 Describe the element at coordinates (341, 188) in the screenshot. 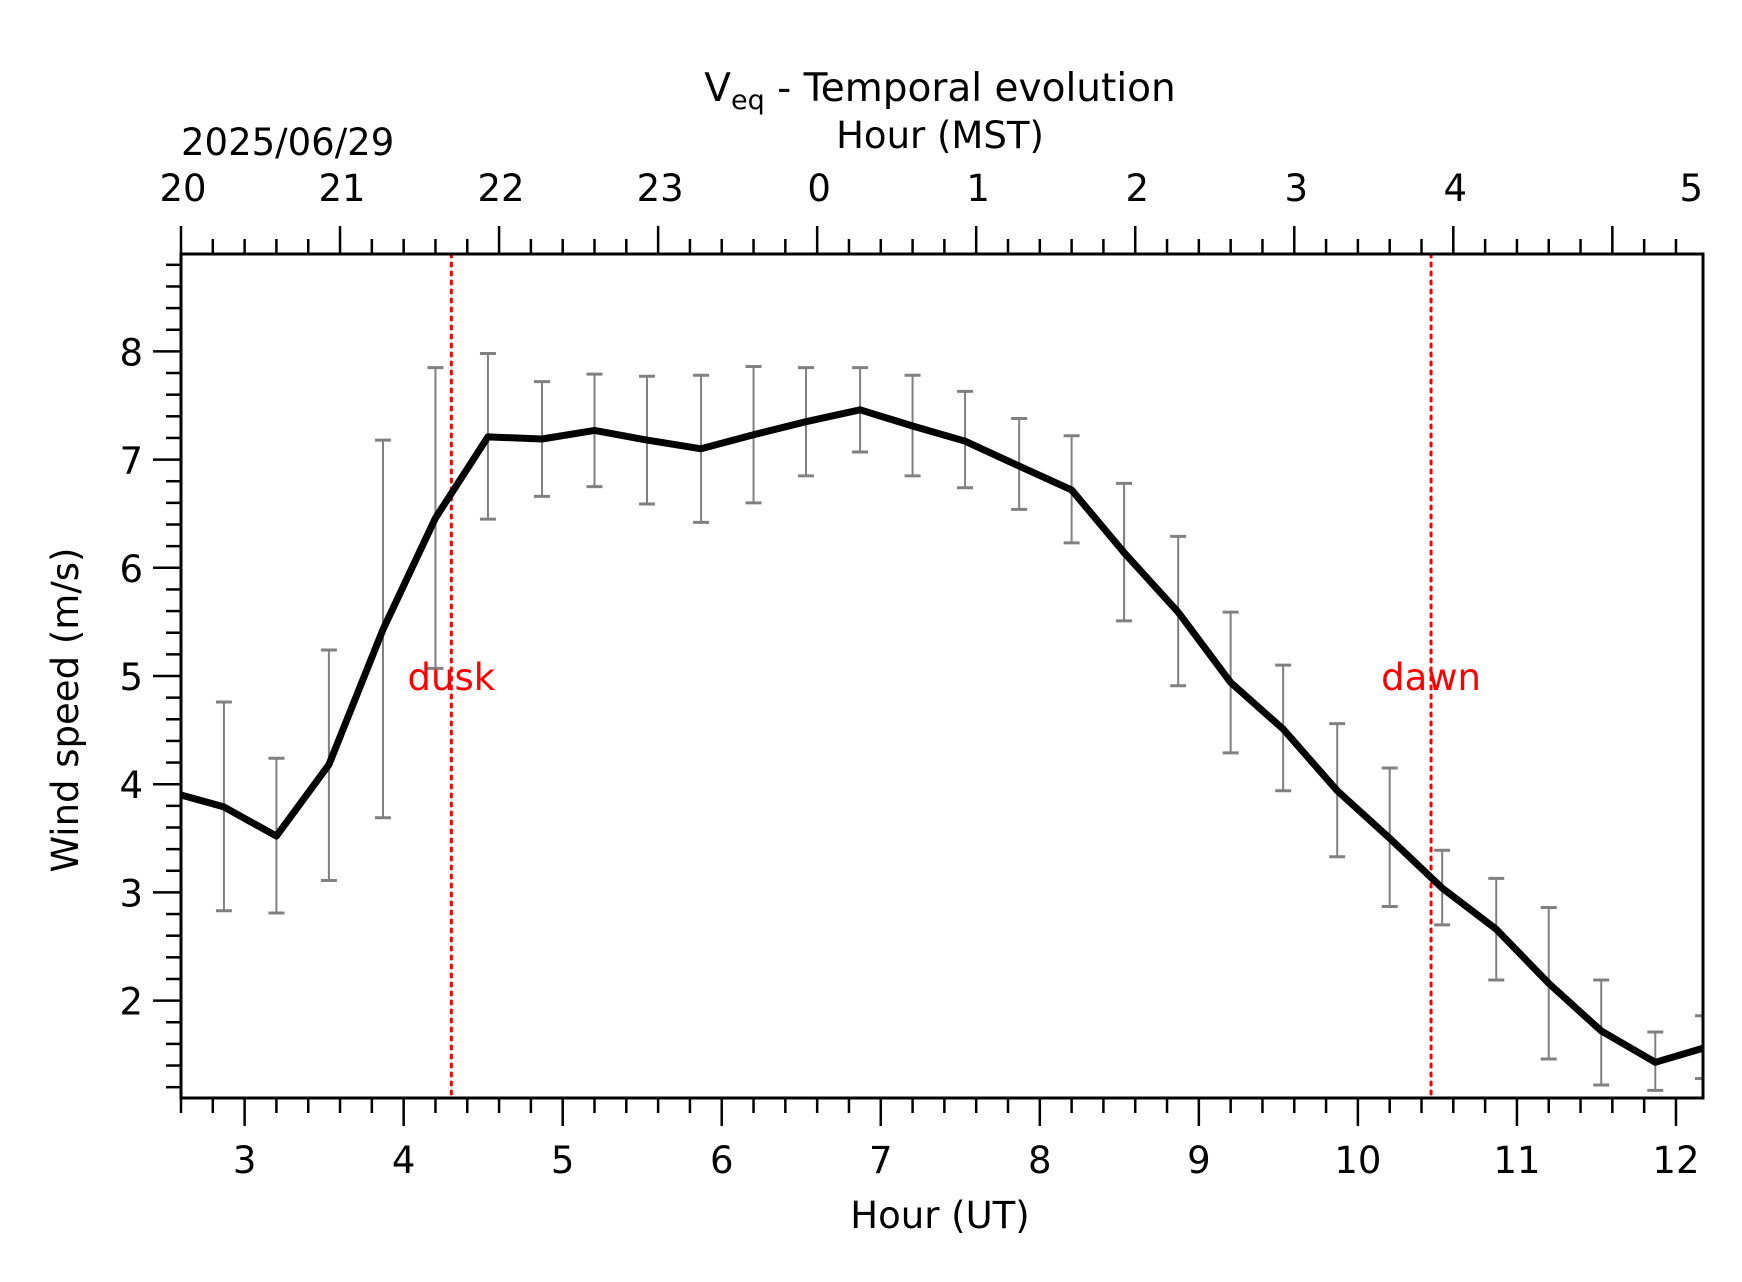

I see `top-tick-label: 21` at that location.